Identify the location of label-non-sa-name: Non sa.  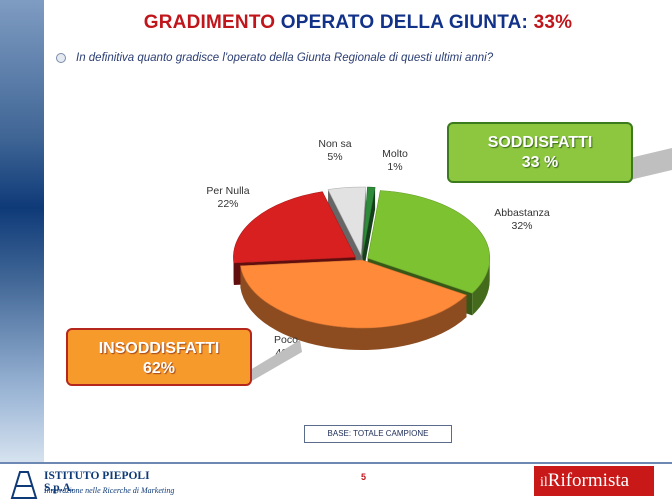
(335, 144).